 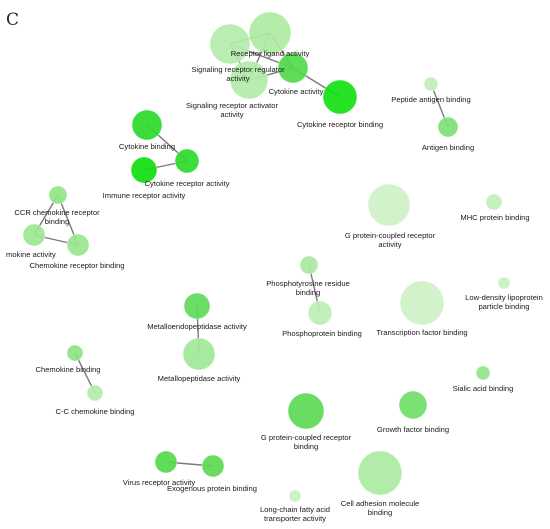 What do you see at coordinates (199, 354) in the screenshot?
I see `node-metallopeptidase-activity` at bounding box center [199, 354].